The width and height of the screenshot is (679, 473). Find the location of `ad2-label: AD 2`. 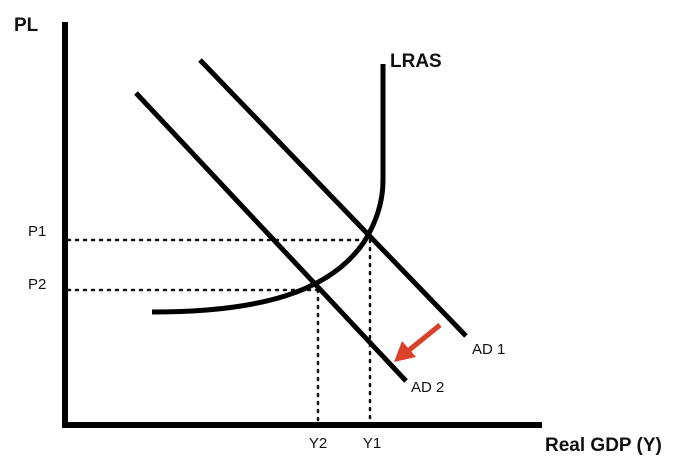

ad2-label: AD 2 is located at coordinates (427, 387).